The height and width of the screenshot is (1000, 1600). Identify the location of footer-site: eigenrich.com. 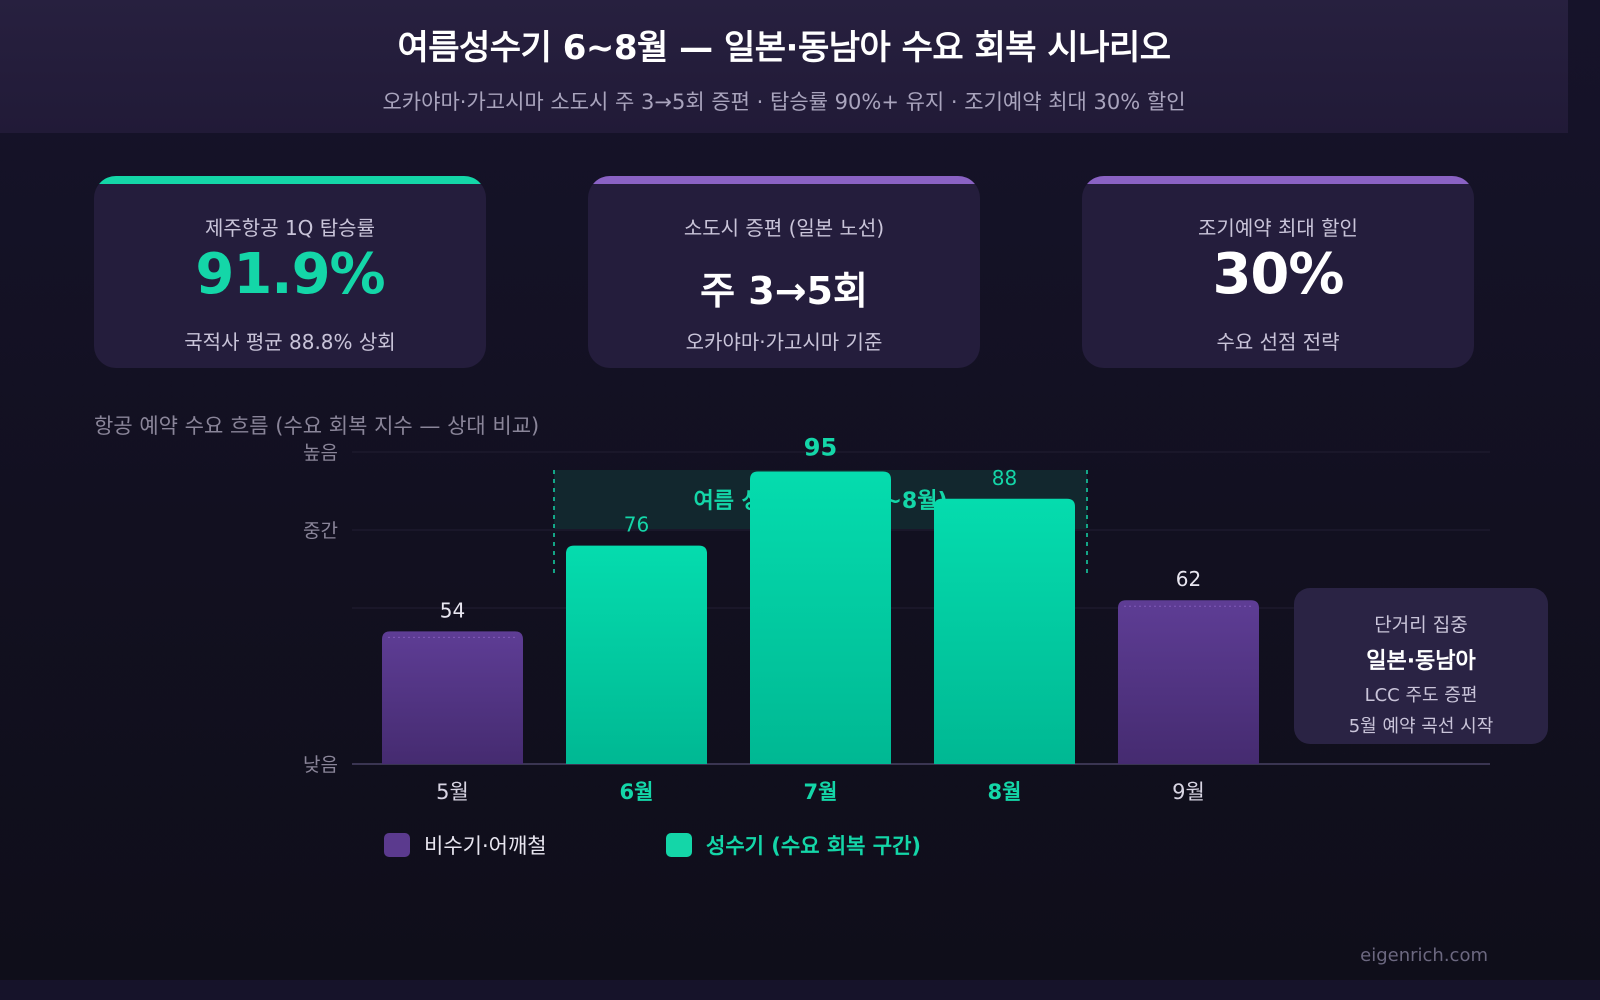
(1424, 955).